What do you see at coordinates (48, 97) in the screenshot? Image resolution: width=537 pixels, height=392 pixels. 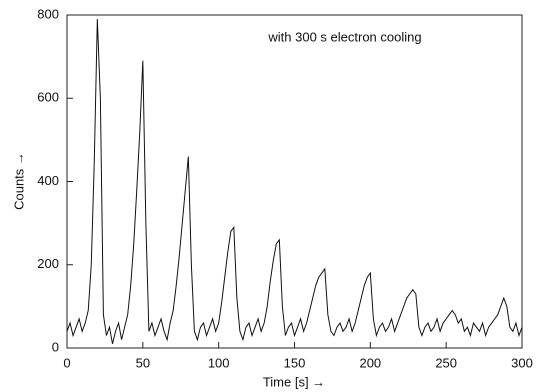 I see `y-tick-label: 600` at bounding box center [48, 97].